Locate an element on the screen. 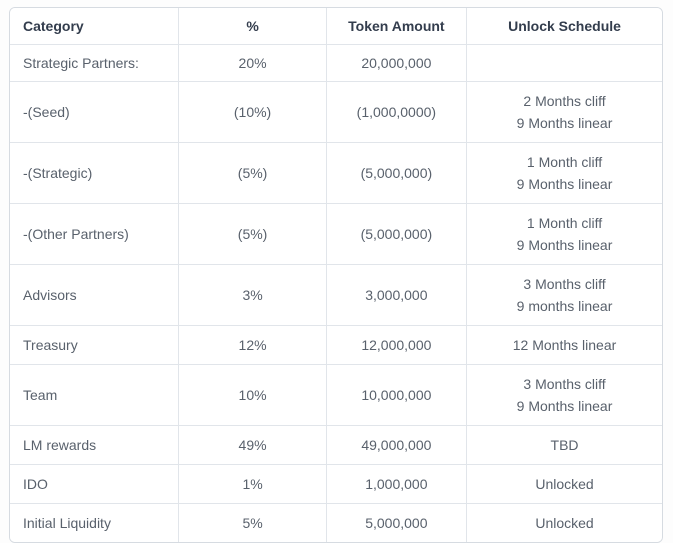  unlock-schedule-cell: 2 Months cliff 9 Months linear is located at coordinates (564, 112).